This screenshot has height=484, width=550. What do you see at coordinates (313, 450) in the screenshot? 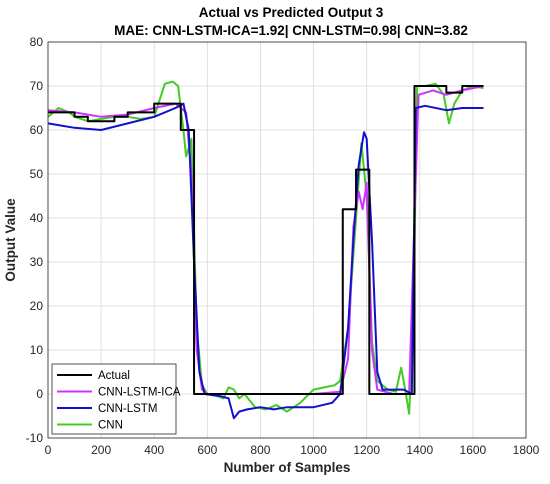
I see `x-tick-label: 1000` at bounding box center [313, 450].